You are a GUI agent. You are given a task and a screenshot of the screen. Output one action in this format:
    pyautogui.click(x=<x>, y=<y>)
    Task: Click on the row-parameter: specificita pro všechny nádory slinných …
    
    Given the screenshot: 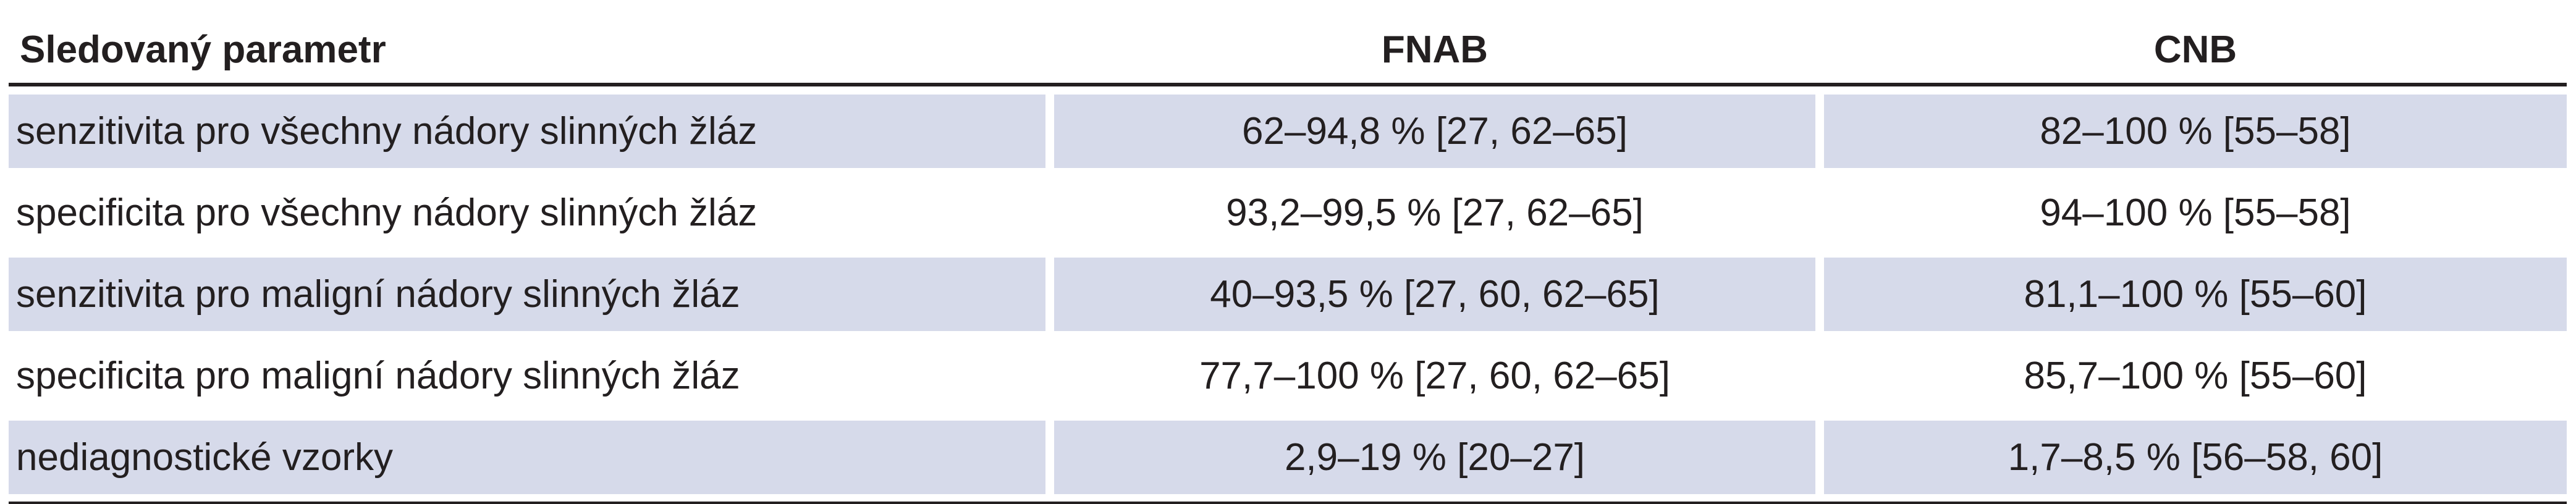 What is the action you would take?
    pyautogui.click(x=527, y=213)
    